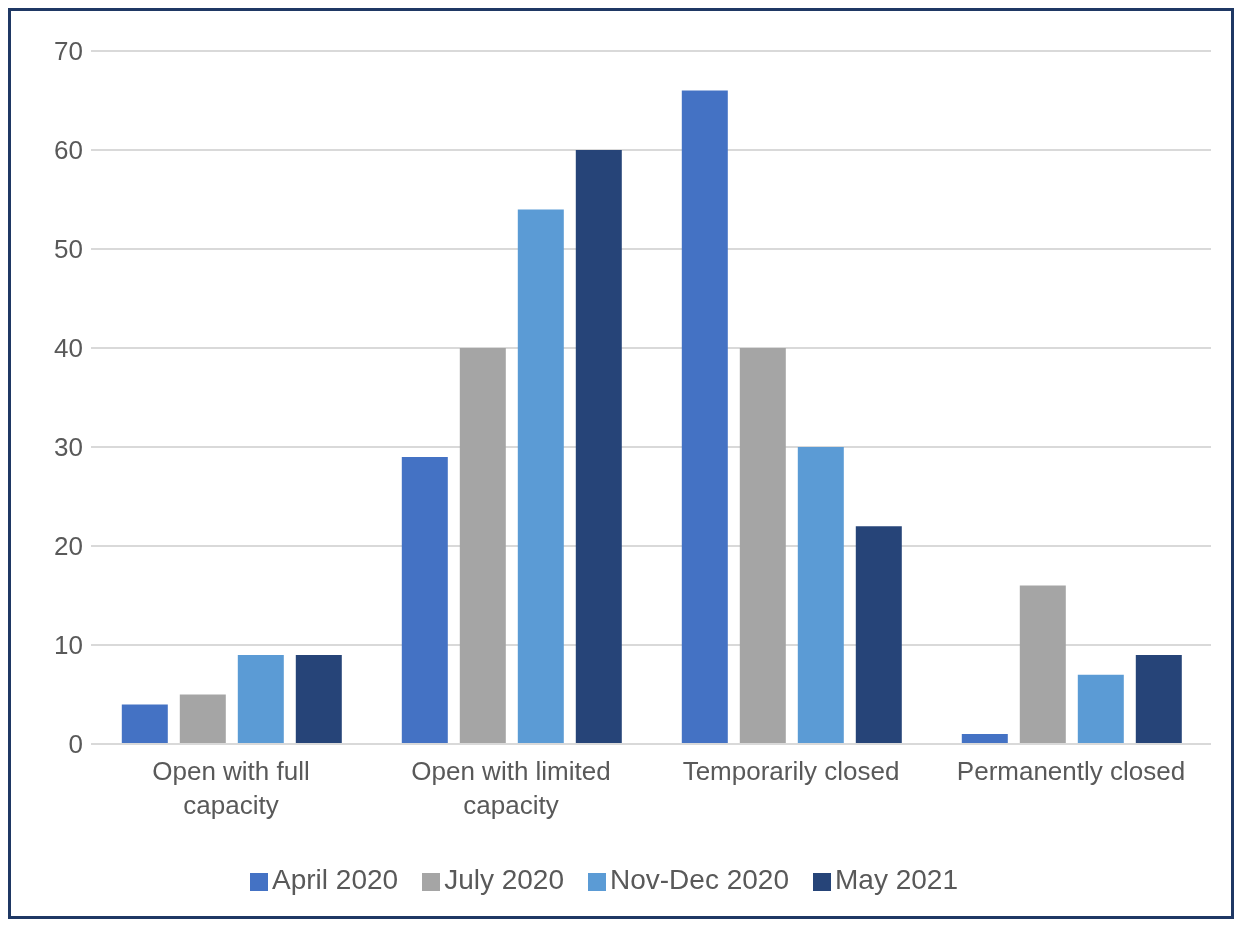 The image size is (1248, 931). What do you see at coordinates (896, 879) in the screenshot?
I see `legend-label: May 2021` at bounding box center [896, 879].